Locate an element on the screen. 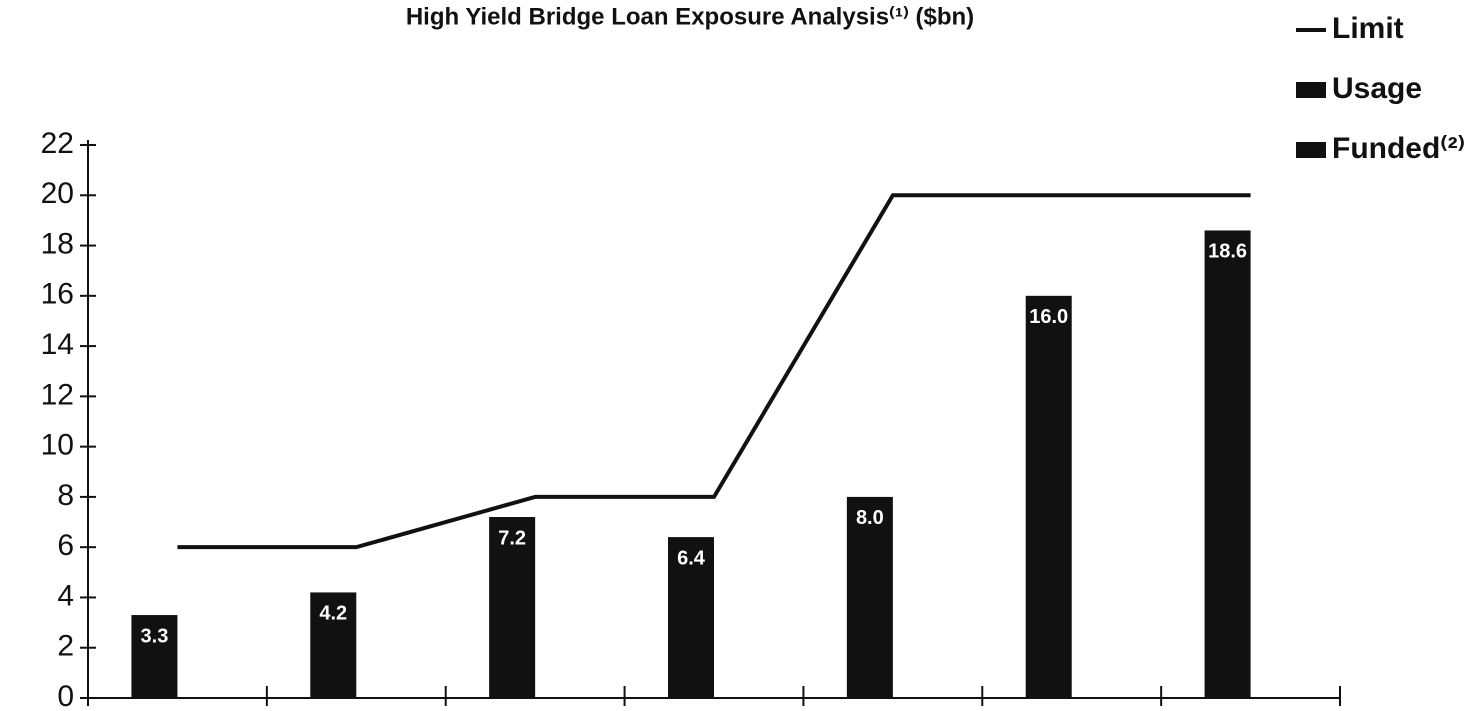  y-tick-label: 4 is located at coordinates (65, 595).